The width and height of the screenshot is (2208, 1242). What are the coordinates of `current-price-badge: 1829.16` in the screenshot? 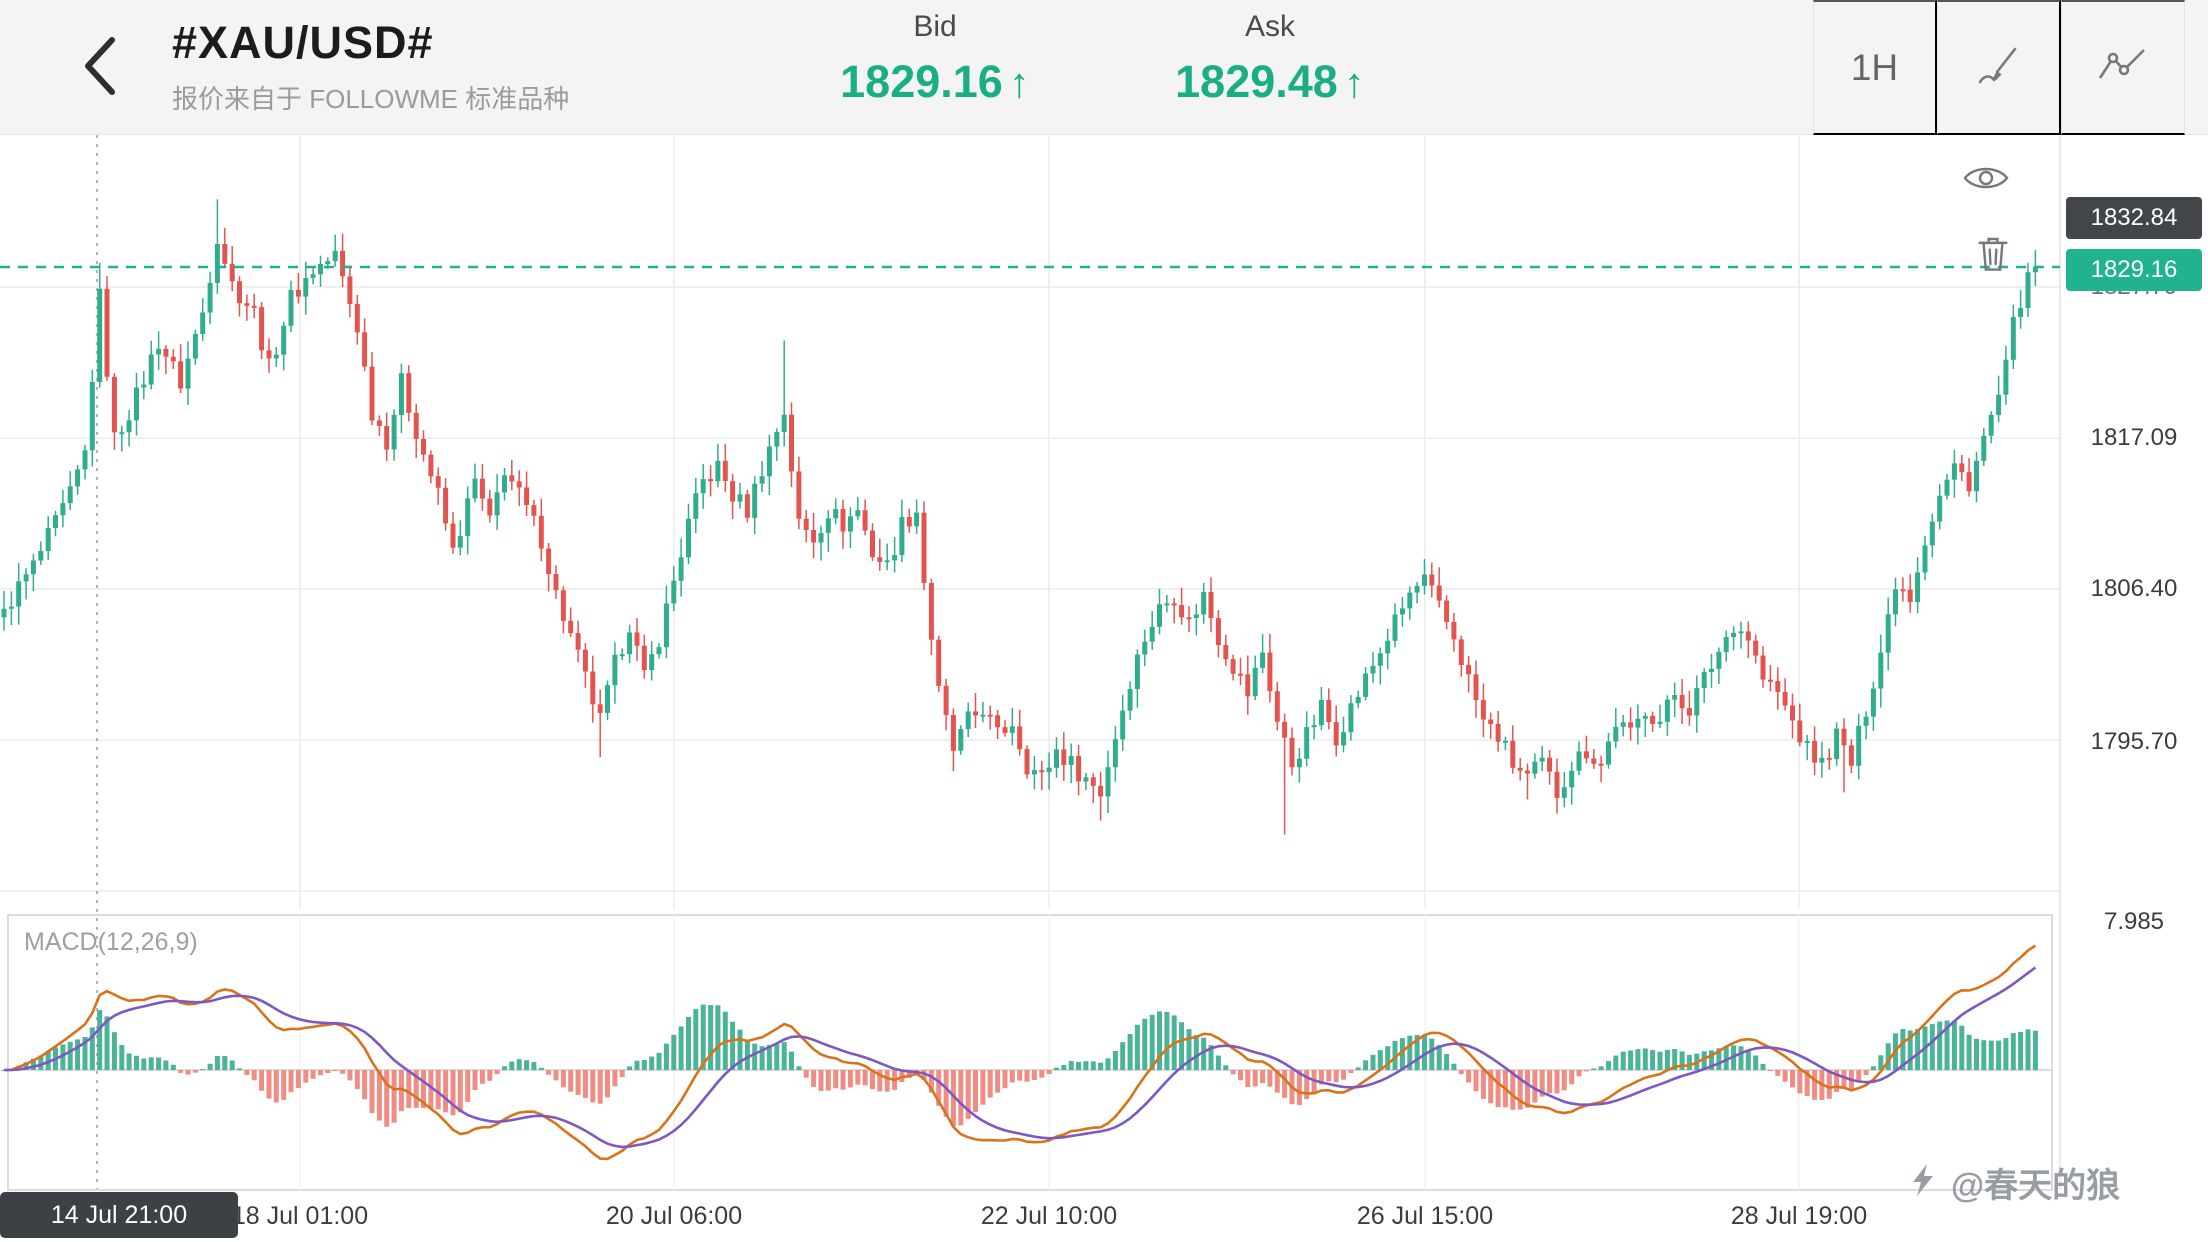 It's located at (2134, 270).